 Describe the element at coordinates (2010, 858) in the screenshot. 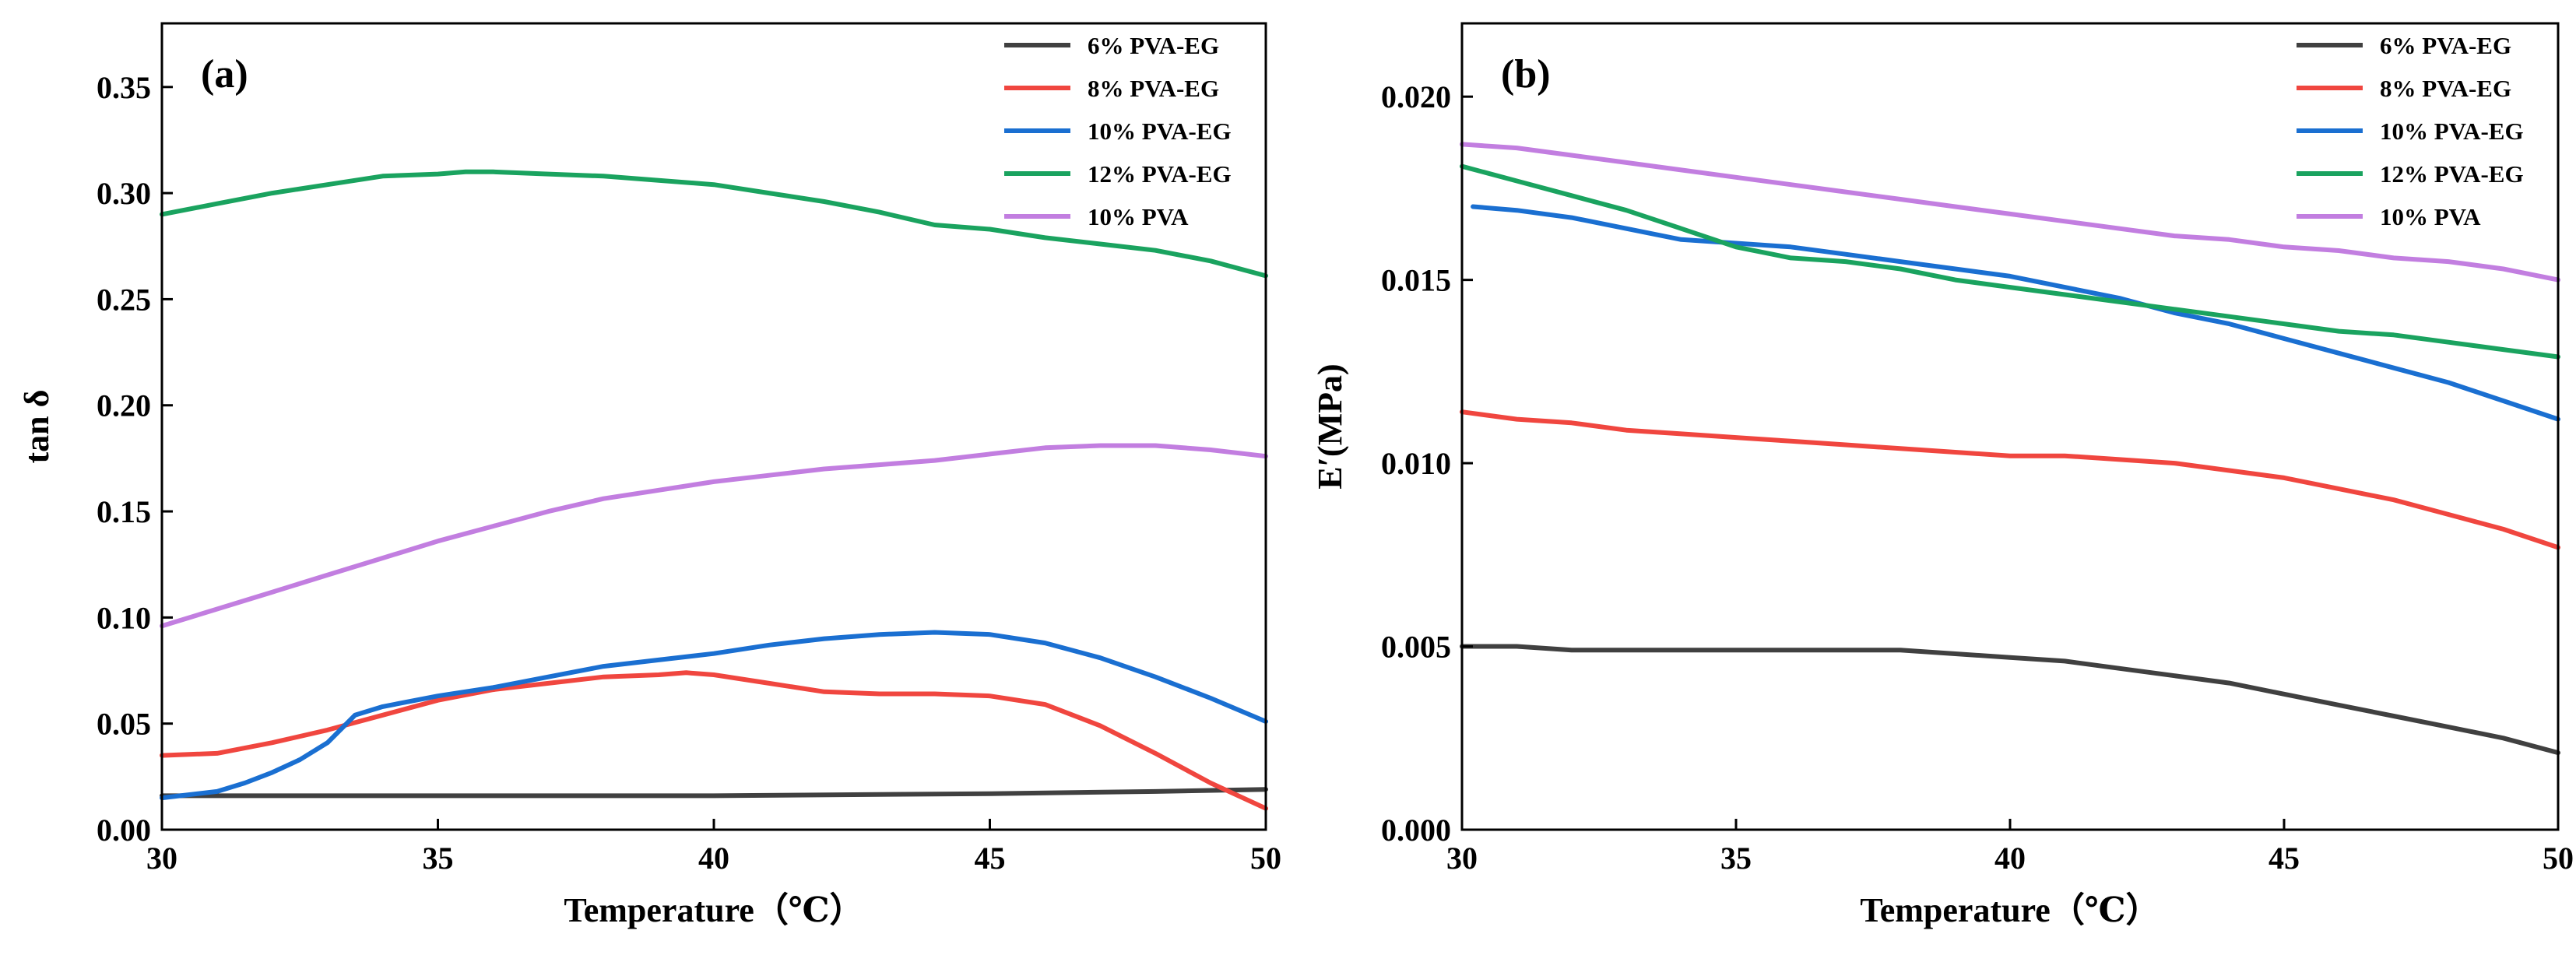

I see `x-tick-label-b: 40` at that location.